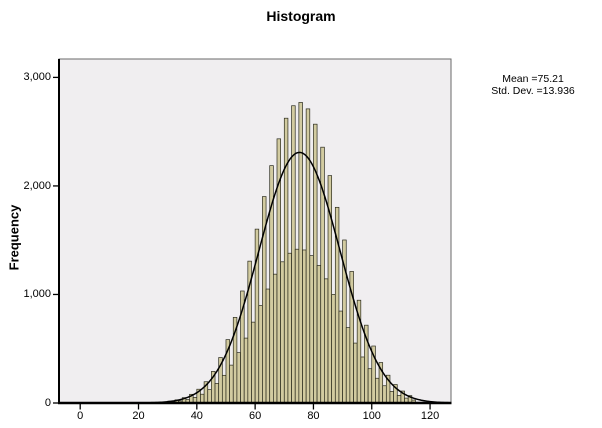 This screenshot has height=428, width=602. What do you see at coordinates (533, 79) in the screenshot?
I see `mean-value-label: Mean =75.21` at bounding box center [533, 79].